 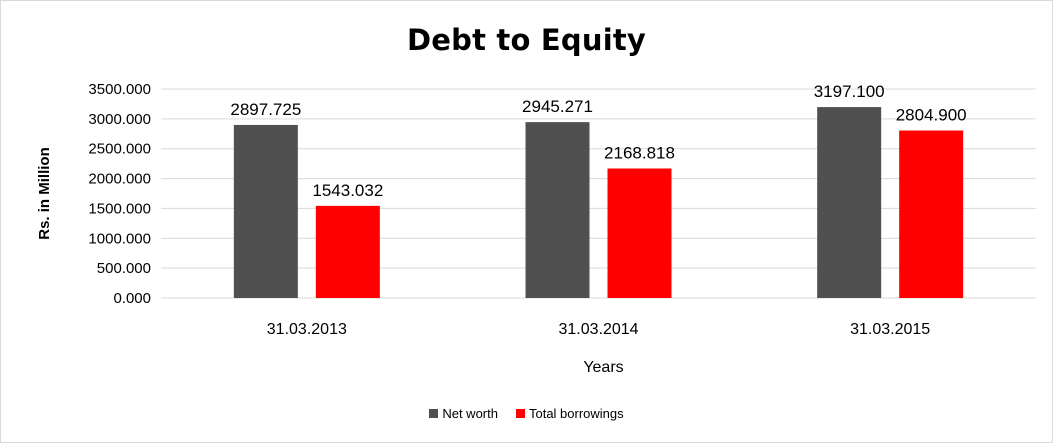 What do you see at coordinates (124, 268) in the screenshot?
I see `y-tick-label: 500.000` at bounding box center [124, 268].